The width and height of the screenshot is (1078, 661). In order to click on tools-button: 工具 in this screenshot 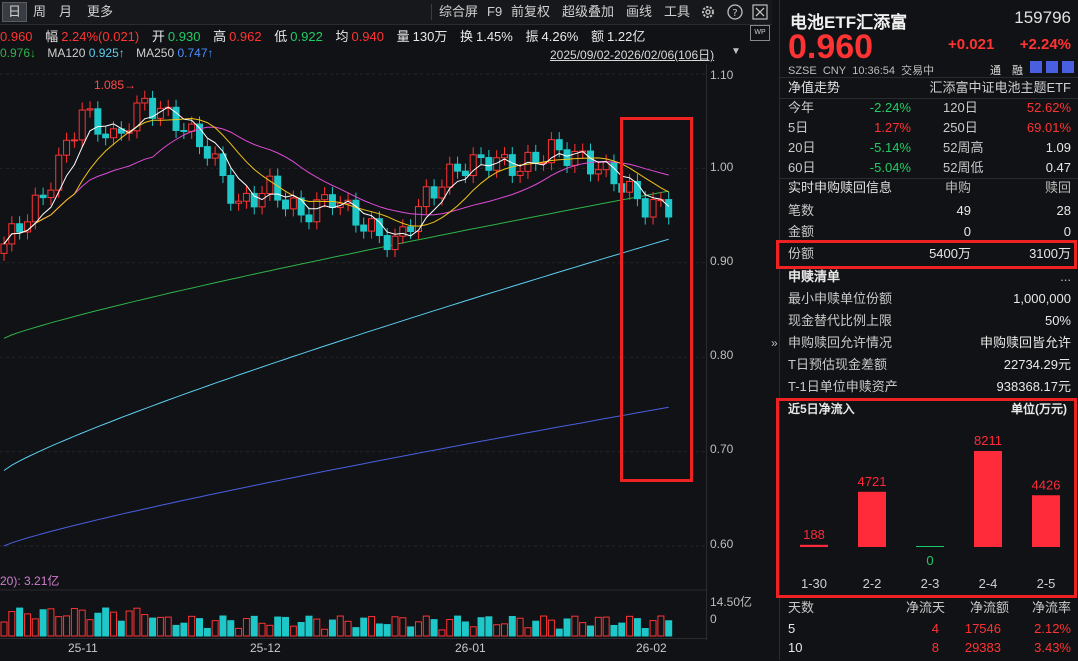, I will do `click(677, 11)`.